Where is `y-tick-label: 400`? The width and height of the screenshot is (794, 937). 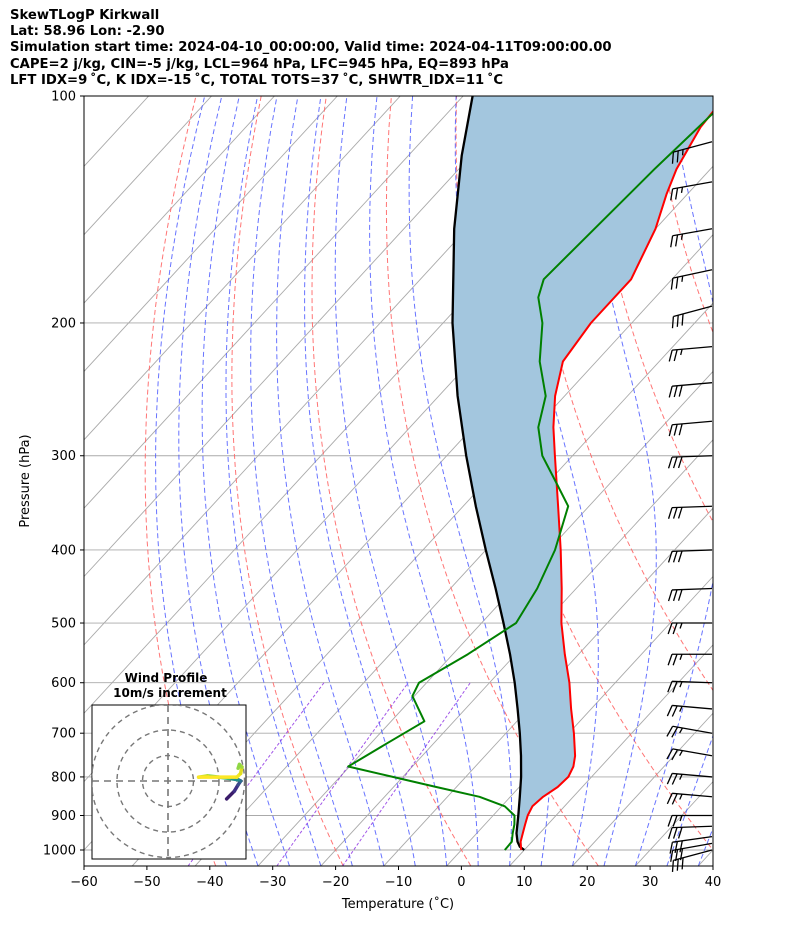 y-tick-label: 400 is located at coordinates (63, 550).